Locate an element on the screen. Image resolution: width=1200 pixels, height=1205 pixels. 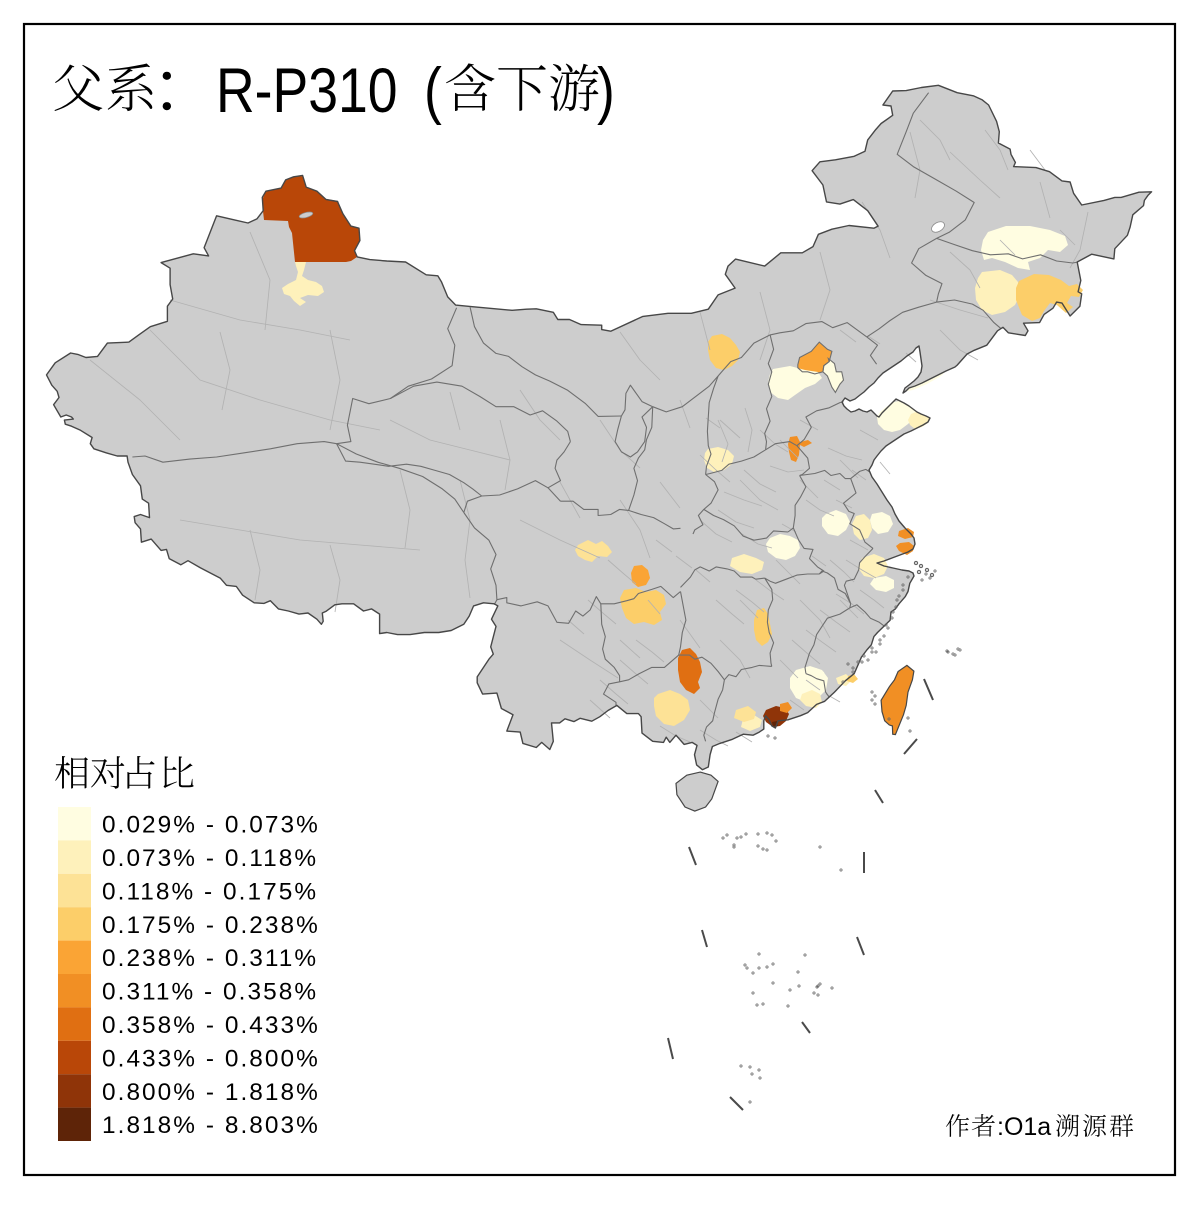
svg-text: 0.433% - 0.800% is located at coordinates (211, 1058).